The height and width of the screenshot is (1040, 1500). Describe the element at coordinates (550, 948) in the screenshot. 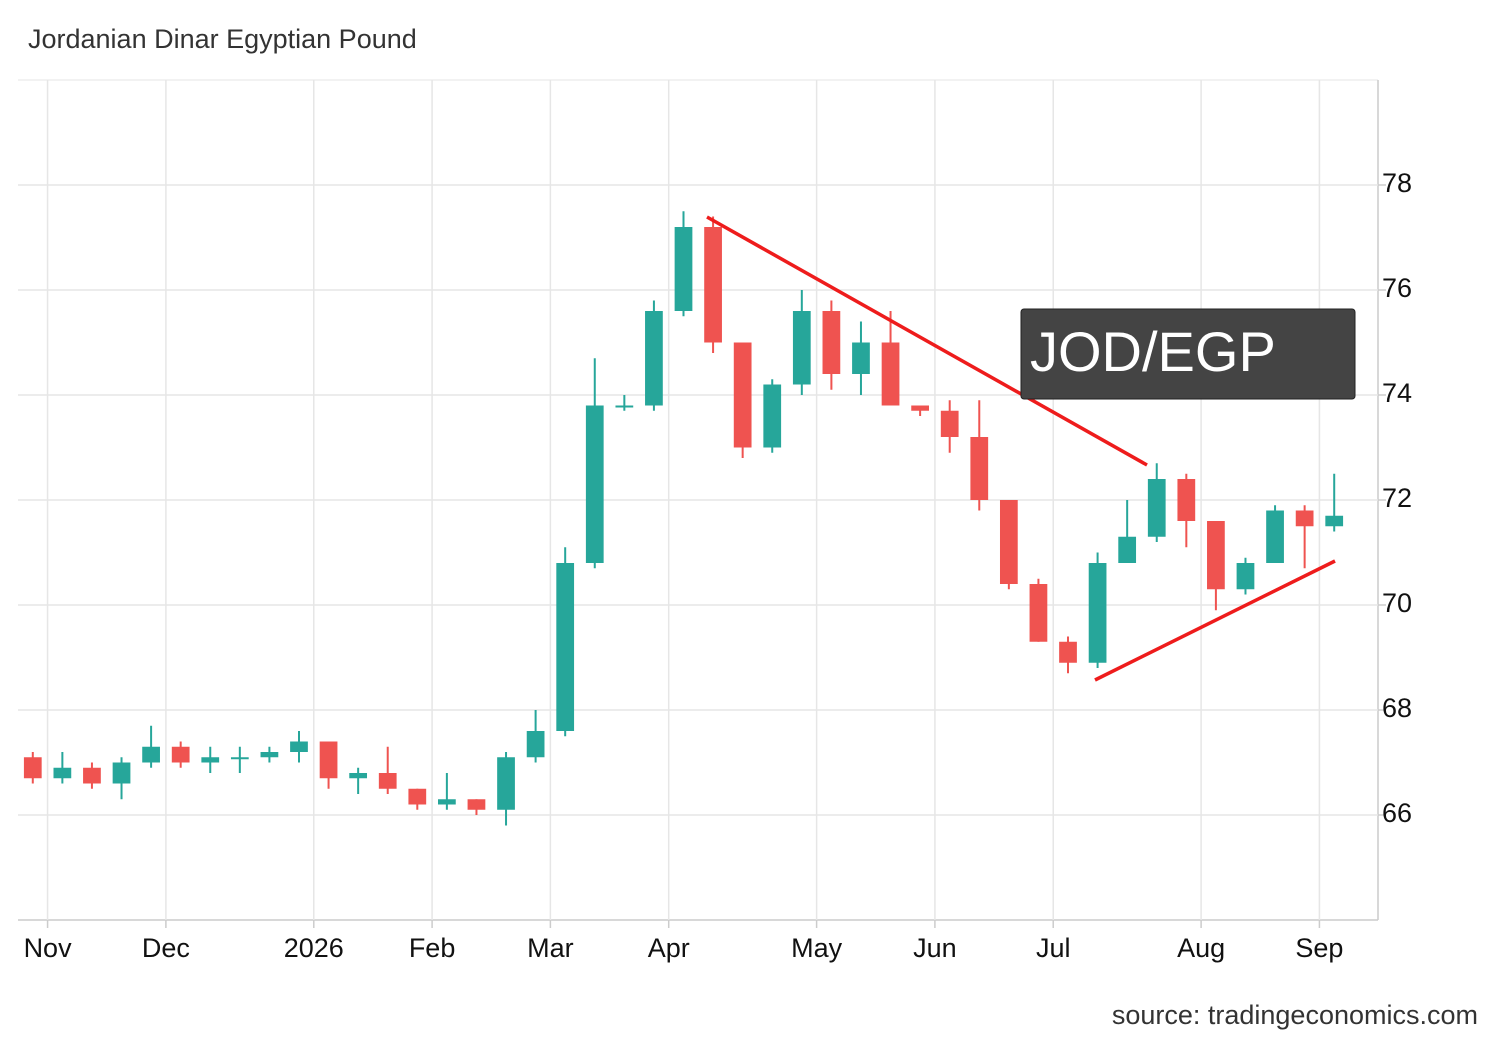

I see `x-tick-label: Mar` at that location.